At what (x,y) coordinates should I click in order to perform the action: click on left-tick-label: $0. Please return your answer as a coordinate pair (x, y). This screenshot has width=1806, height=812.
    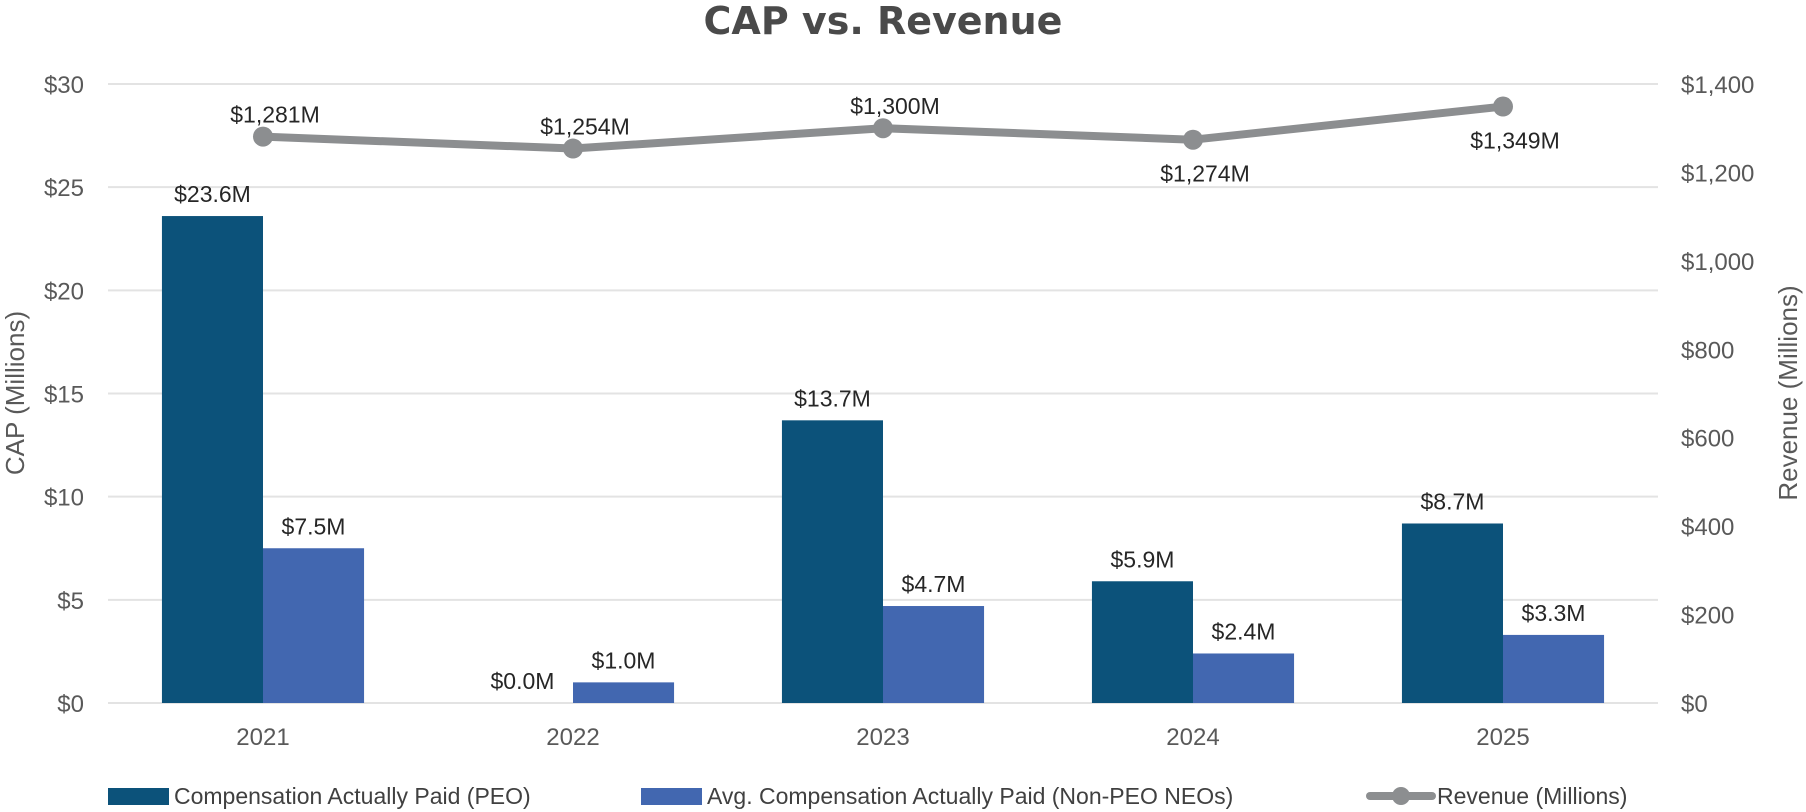
    Looking at the image, I should click on (70, 704).